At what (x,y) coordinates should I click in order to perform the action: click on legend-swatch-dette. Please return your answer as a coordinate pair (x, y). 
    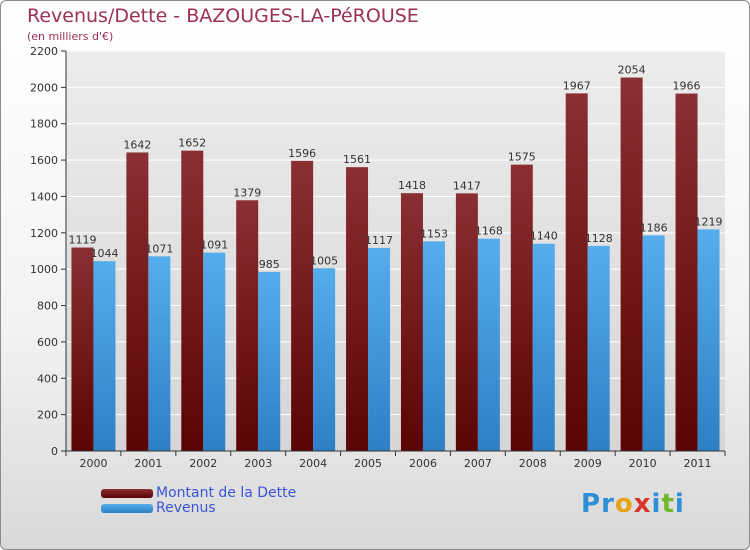
    Looking at the image, I should click on (127, 493).